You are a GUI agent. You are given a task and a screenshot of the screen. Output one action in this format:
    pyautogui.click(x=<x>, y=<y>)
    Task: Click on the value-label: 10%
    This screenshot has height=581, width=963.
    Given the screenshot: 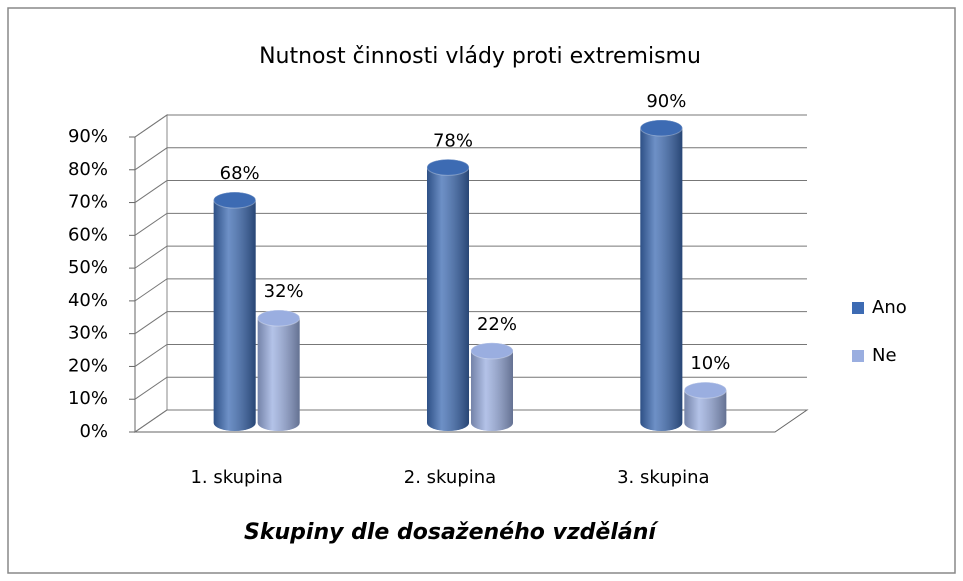 What is the action you would take?
    pyautogui.click(x=710, y=363)
    